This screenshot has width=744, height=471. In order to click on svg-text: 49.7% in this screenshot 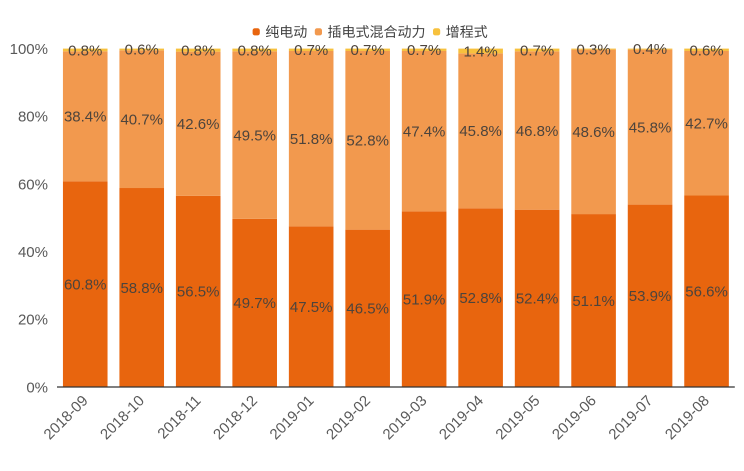, I will do `click(254, 303)`.